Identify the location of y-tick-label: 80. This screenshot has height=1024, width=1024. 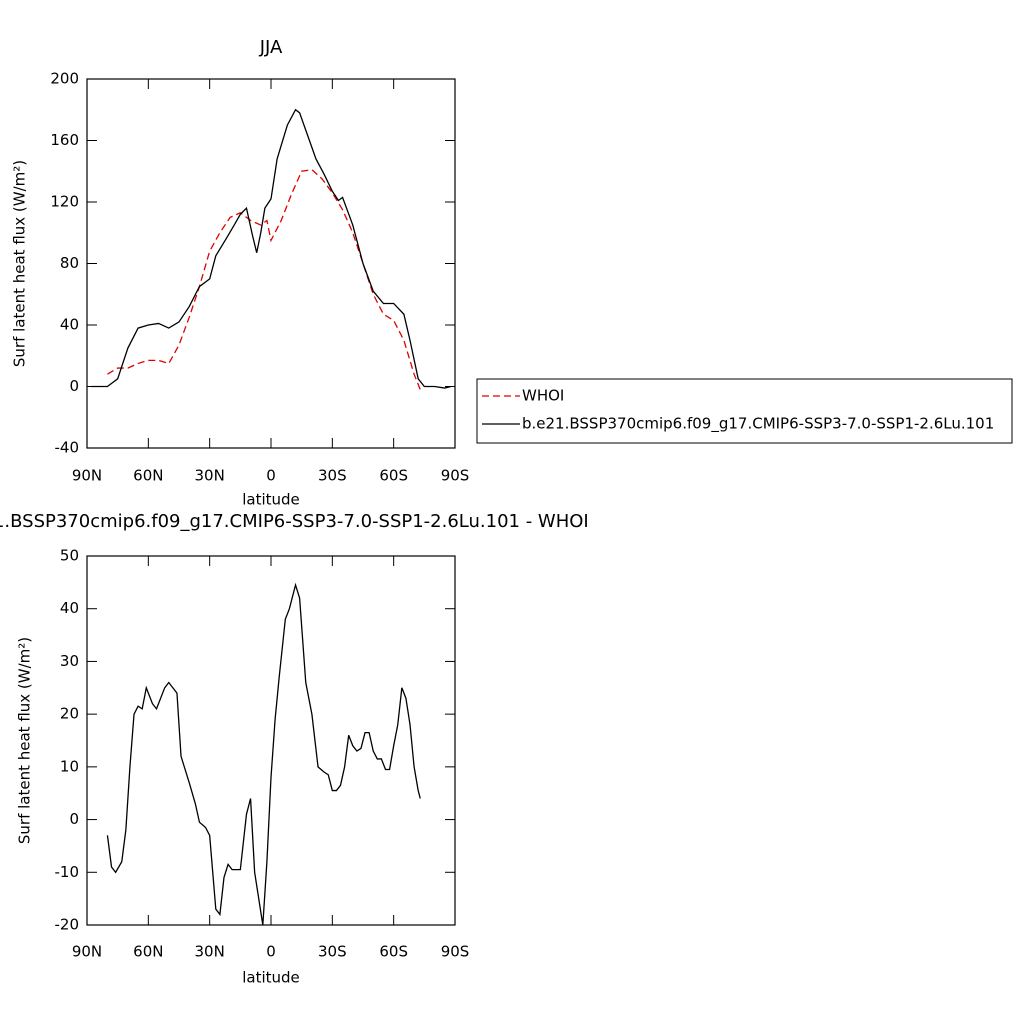
(69, 263).